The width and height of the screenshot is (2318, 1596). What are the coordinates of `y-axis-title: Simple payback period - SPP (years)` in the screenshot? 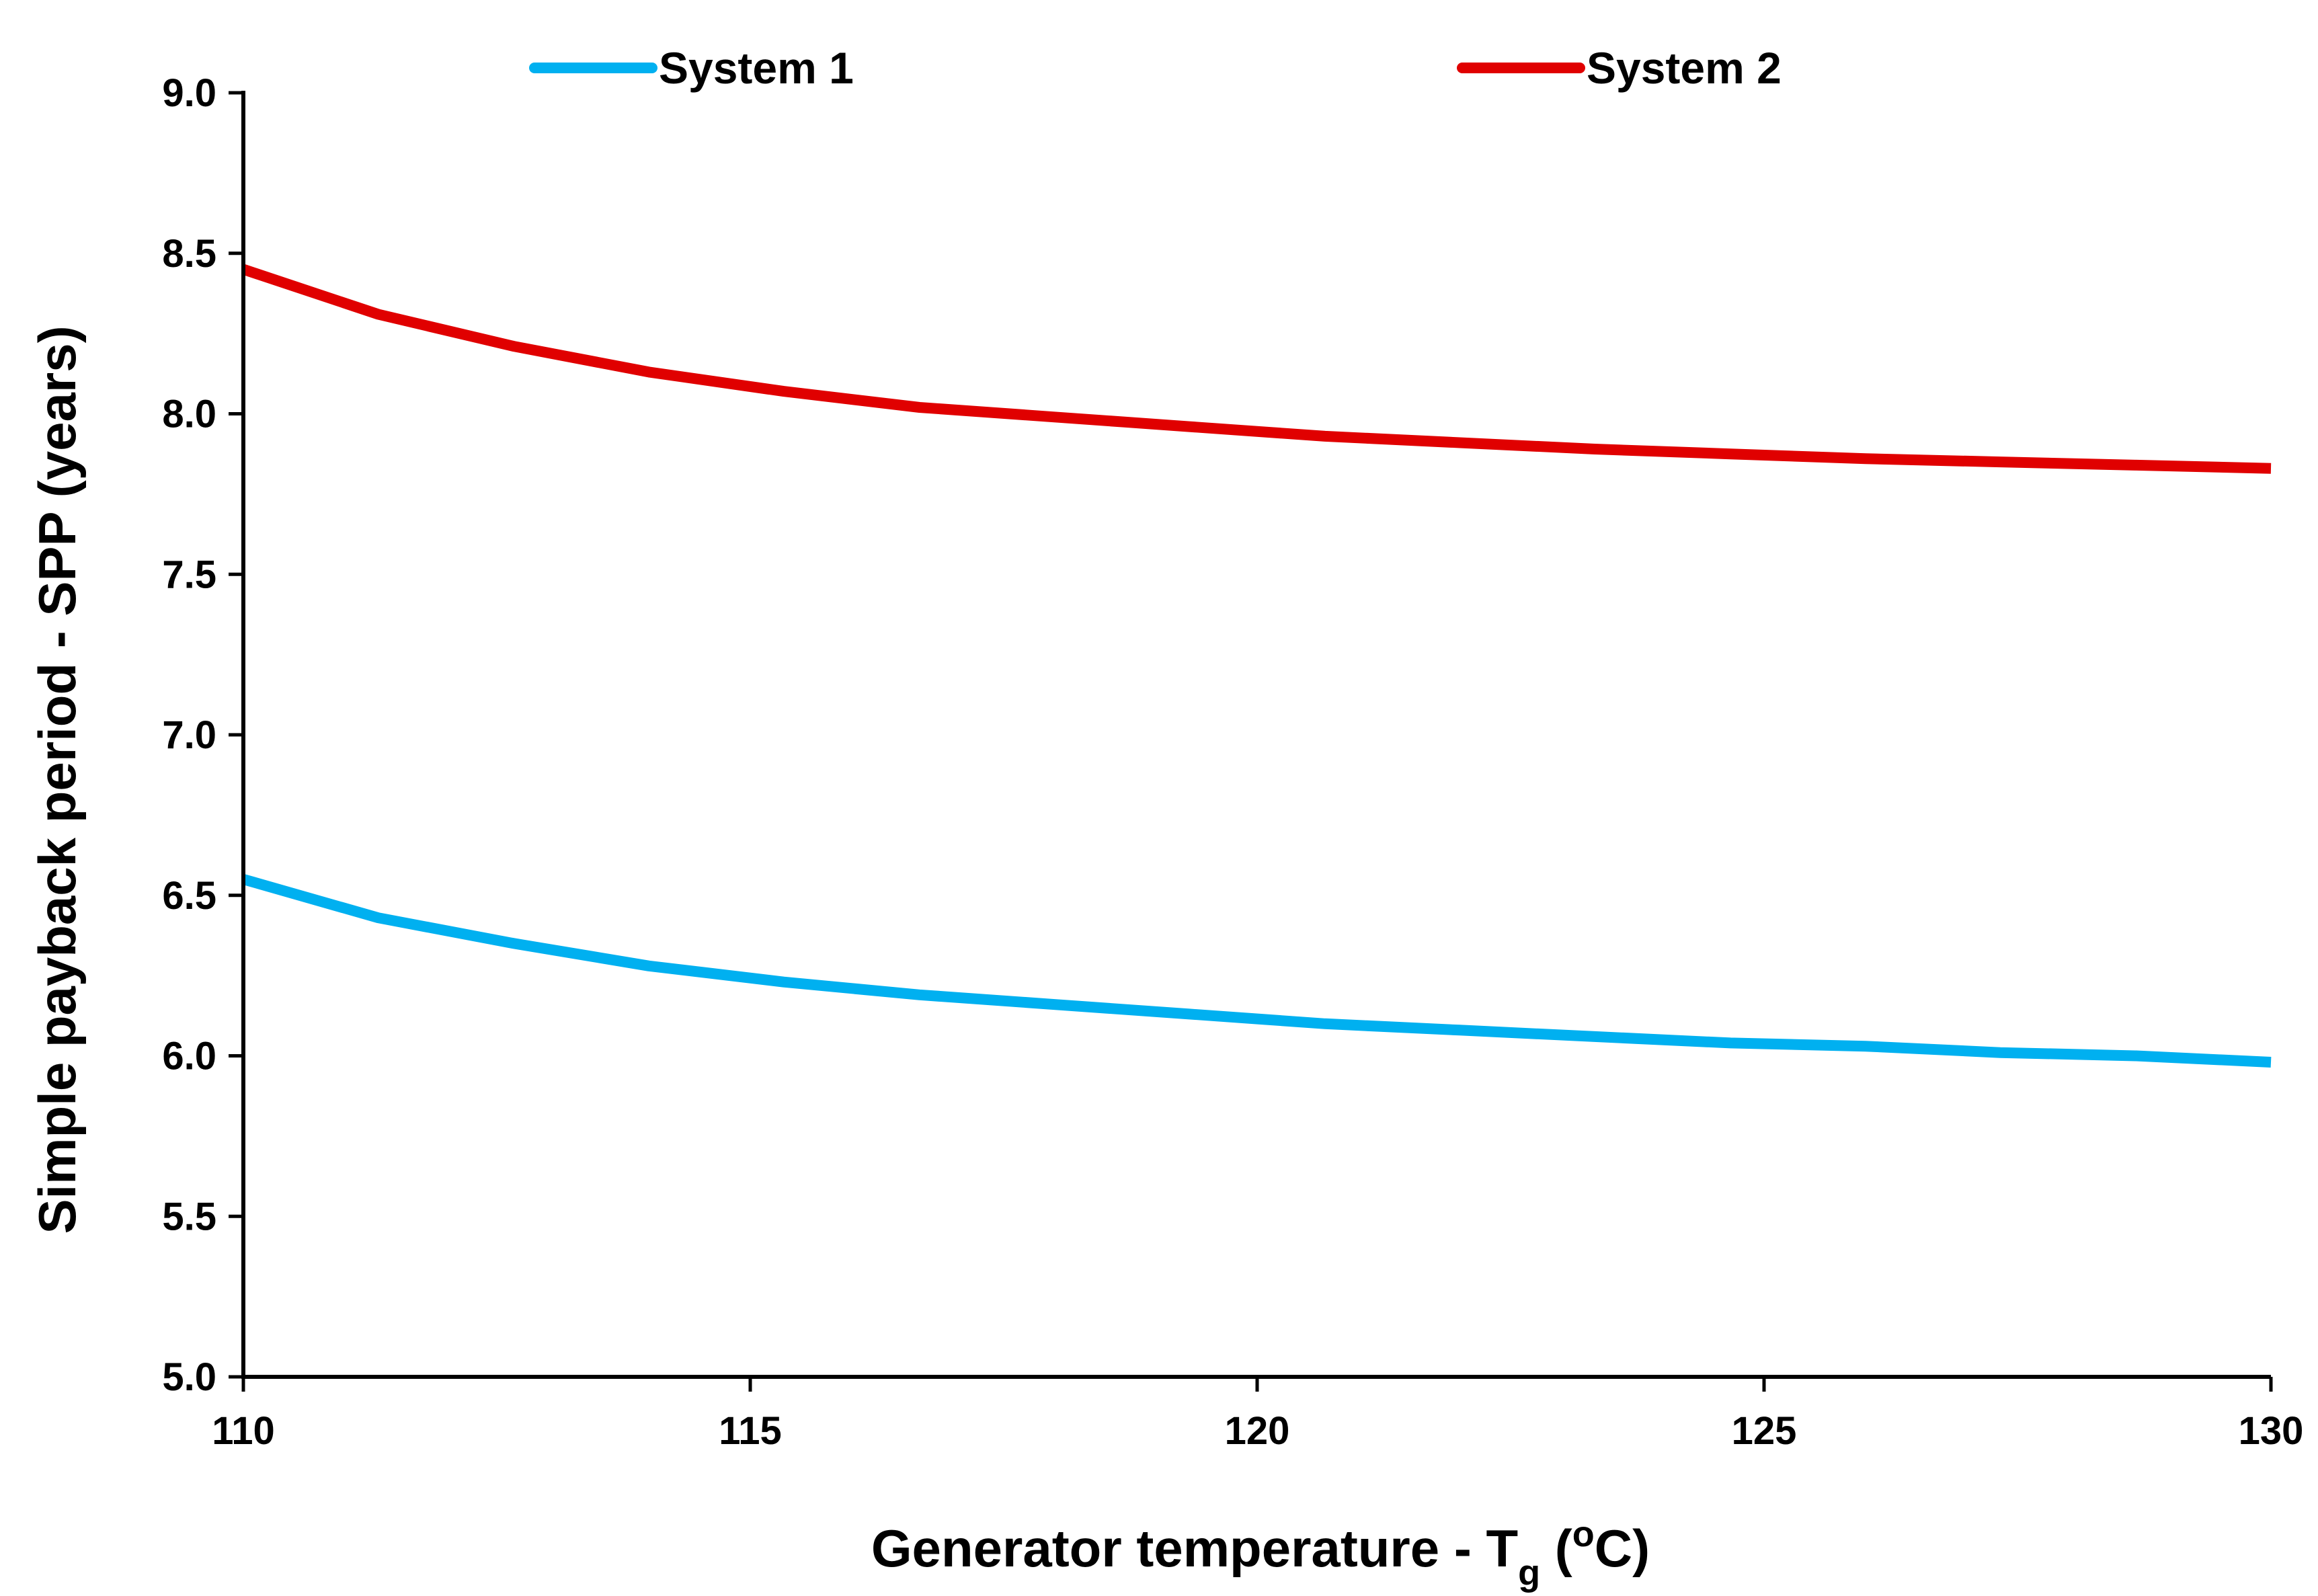 It's located at (57, 779).